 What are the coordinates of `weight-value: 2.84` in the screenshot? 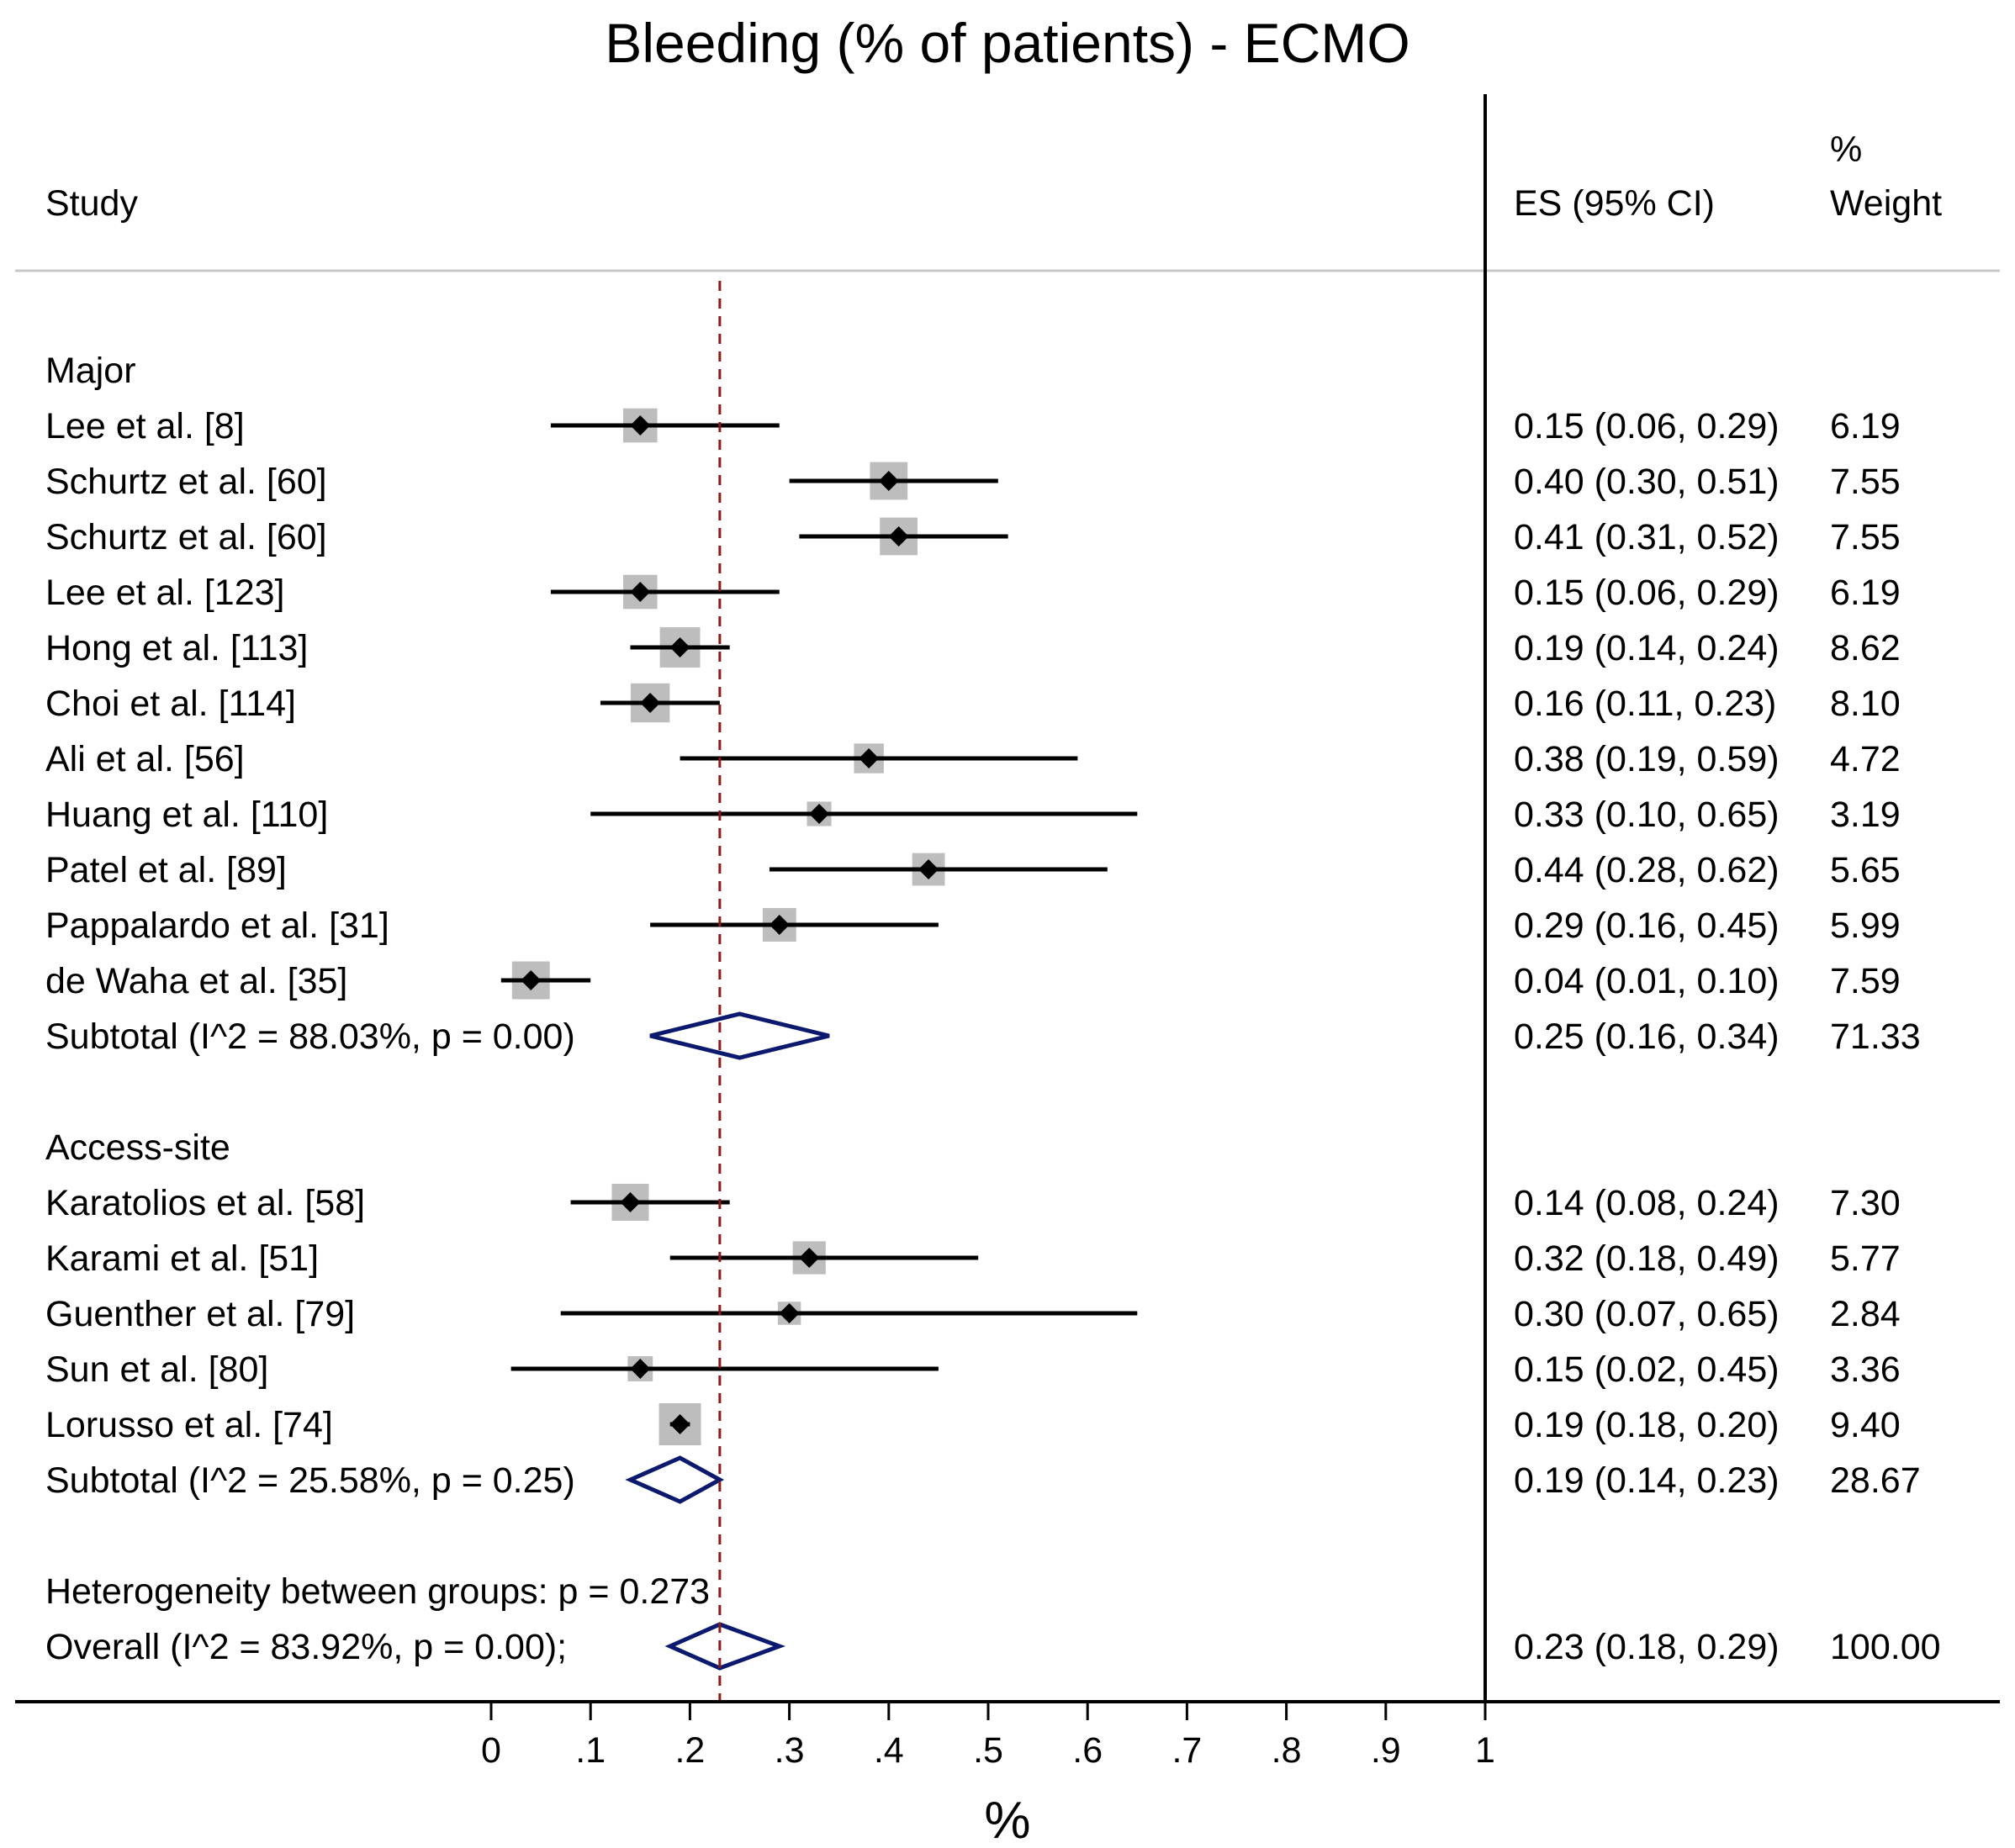 It's located at (1866, 1314).